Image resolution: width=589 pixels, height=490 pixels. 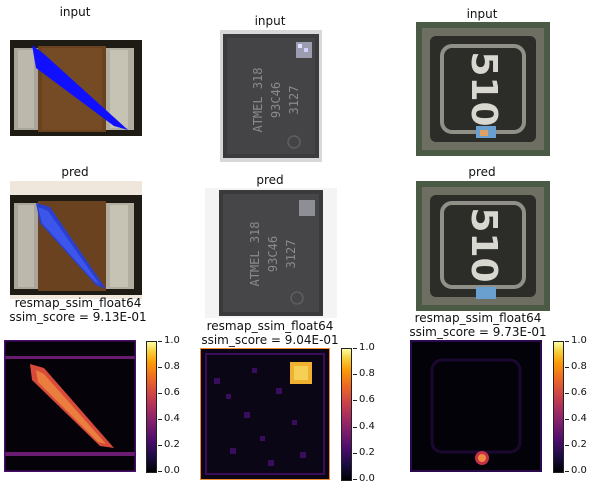 I want to click on pred-image-component: 510, so click(x=483, y=246).